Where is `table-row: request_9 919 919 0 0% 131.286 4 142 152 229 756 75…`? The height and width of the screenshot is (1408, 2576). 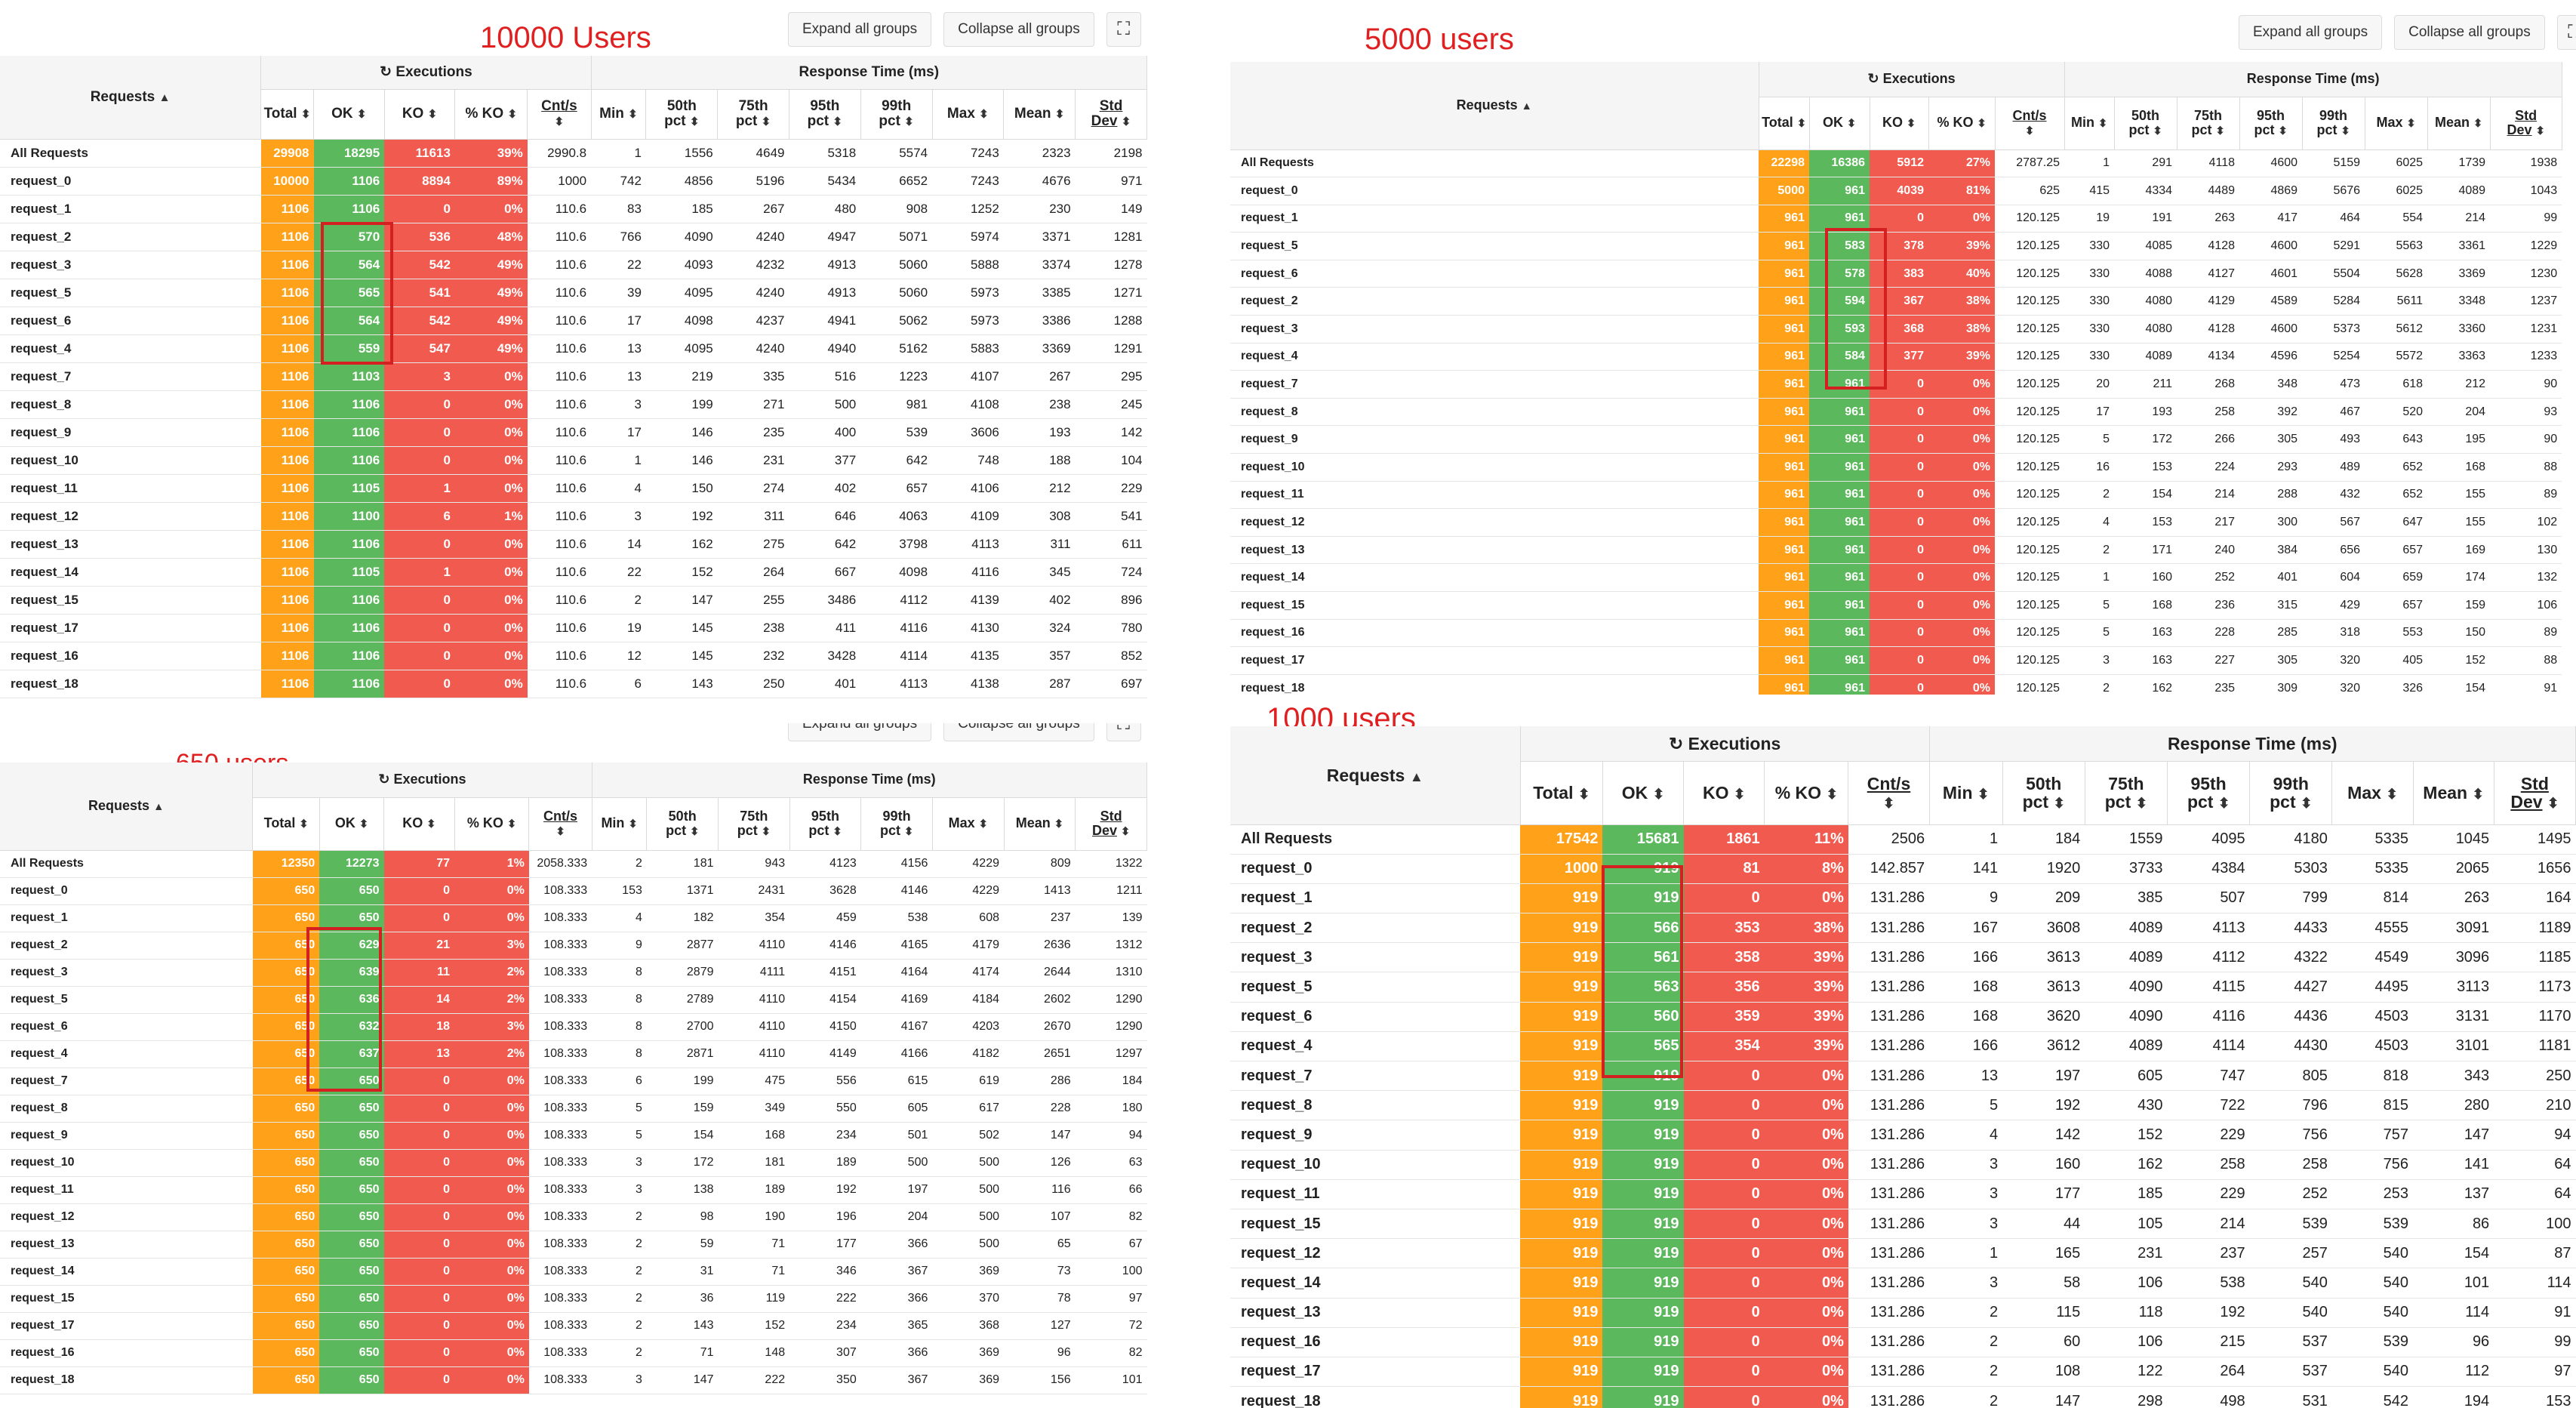 table-row: request_9 919 919 0 0% 131.286 4 142 152 229 756 75… is located at coordinates (1903, 1135).